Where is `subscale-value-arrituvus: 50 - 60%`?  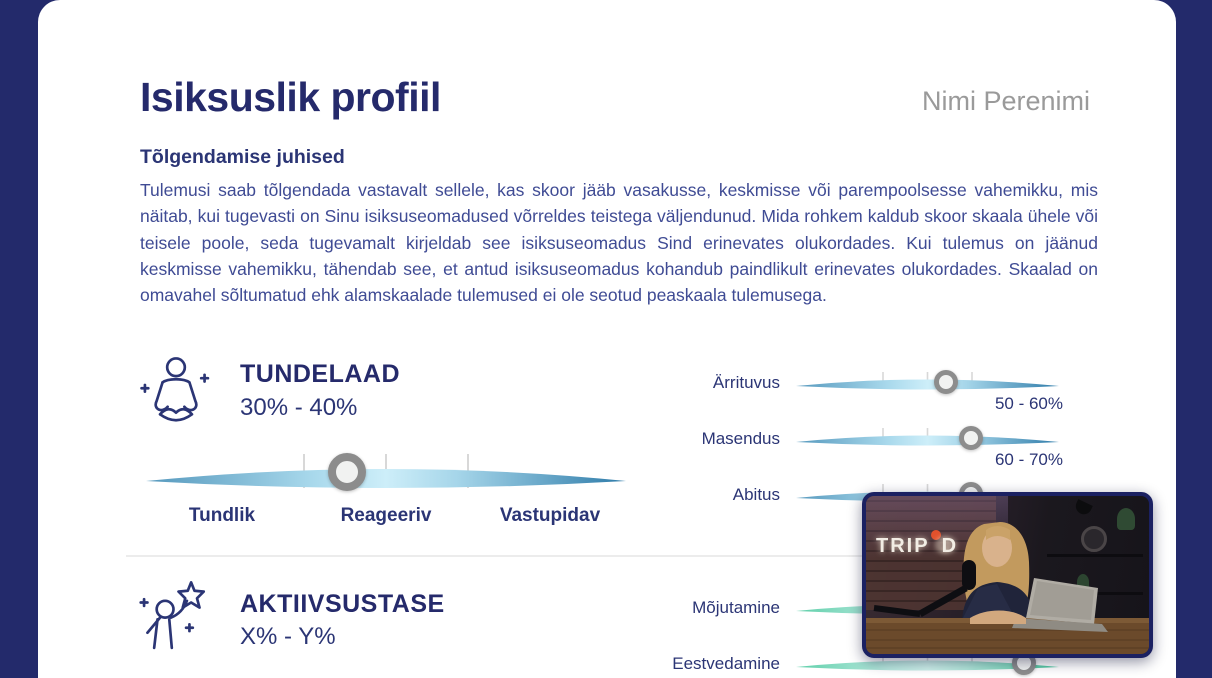
subscale-value-arrituvus: 50 - 60% is located at coordinates (1028, 403).